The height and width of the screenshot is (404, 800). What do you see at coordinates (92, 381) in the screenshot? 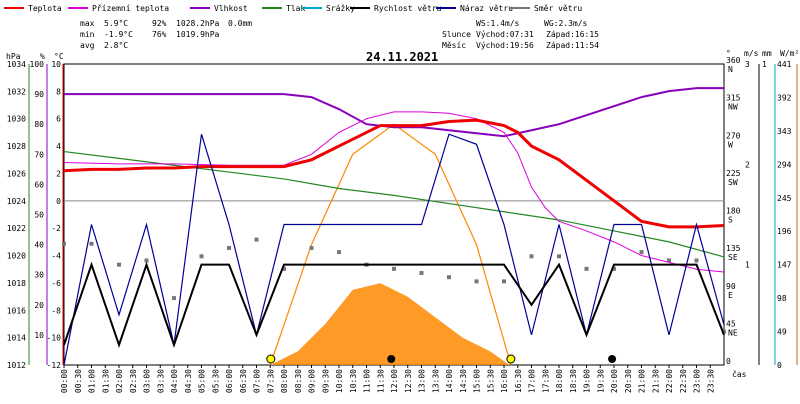
I see `x-tick-label: 01:00` at bounding box center [92, 381].